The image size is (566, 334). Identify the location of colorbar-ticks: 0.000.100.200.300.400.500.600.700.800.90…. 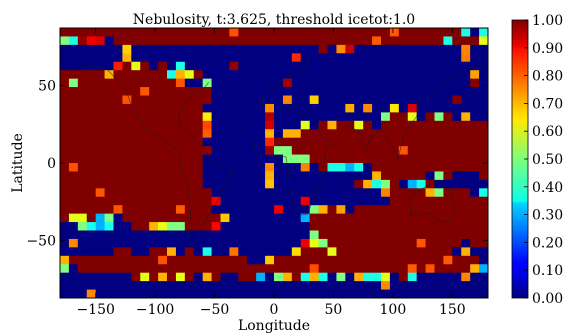
(543, 160).